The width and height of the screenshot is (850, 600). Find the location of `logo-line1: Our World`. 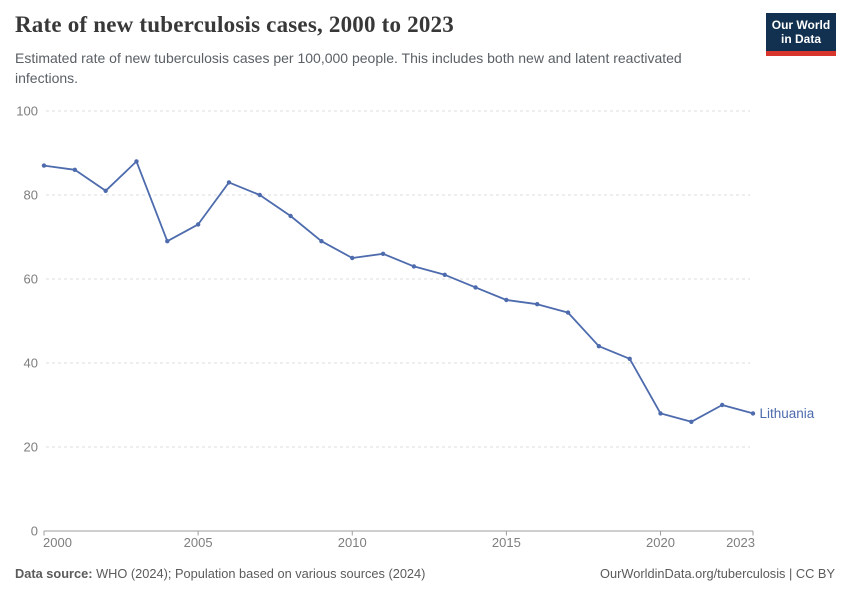

logo-line1: Our World is located at coordinates (801, 25).